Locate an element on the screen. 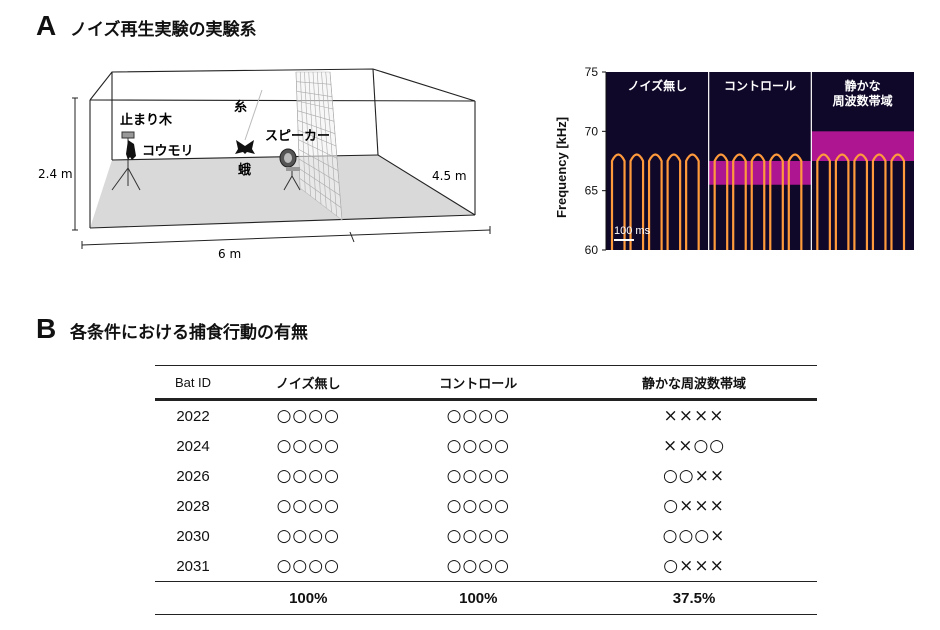 This screenshot has height=630, width=940. total-no-noise: 100% is located at coordinates (308, 598).